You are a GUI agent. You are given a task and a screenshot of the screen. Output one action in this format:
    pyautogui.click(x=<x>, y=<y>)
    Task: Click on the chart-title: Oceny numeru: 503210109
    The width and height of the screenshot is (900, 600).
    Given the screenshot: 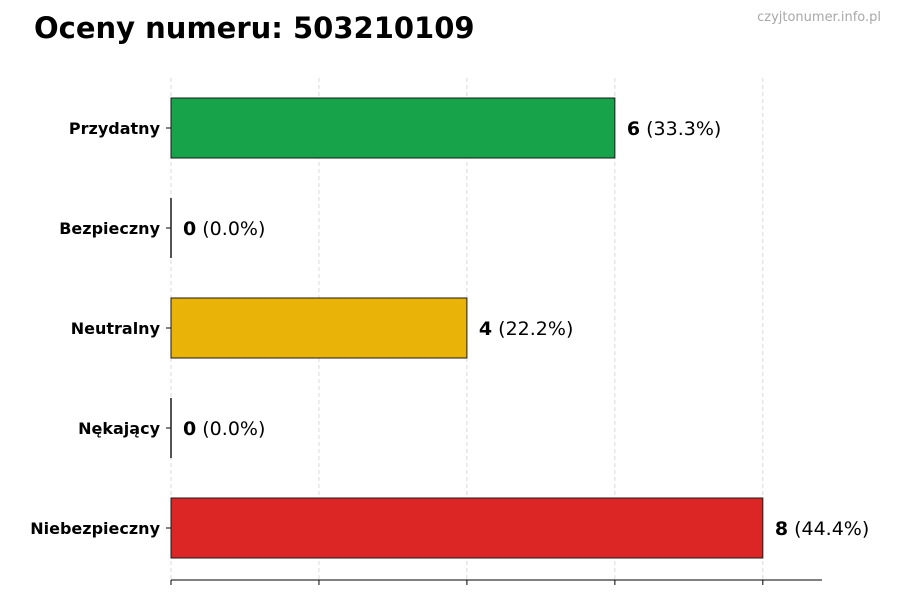 What is the action you would take?
    pyautogui.click(x=254, y=28)
    